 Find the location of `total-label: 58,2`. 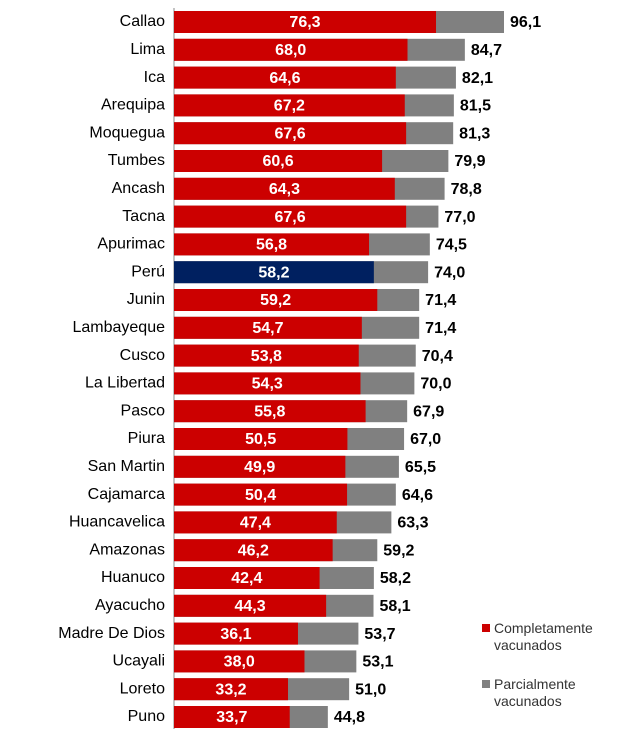

total-label: 58,2 is located at coordinates (395, 578).